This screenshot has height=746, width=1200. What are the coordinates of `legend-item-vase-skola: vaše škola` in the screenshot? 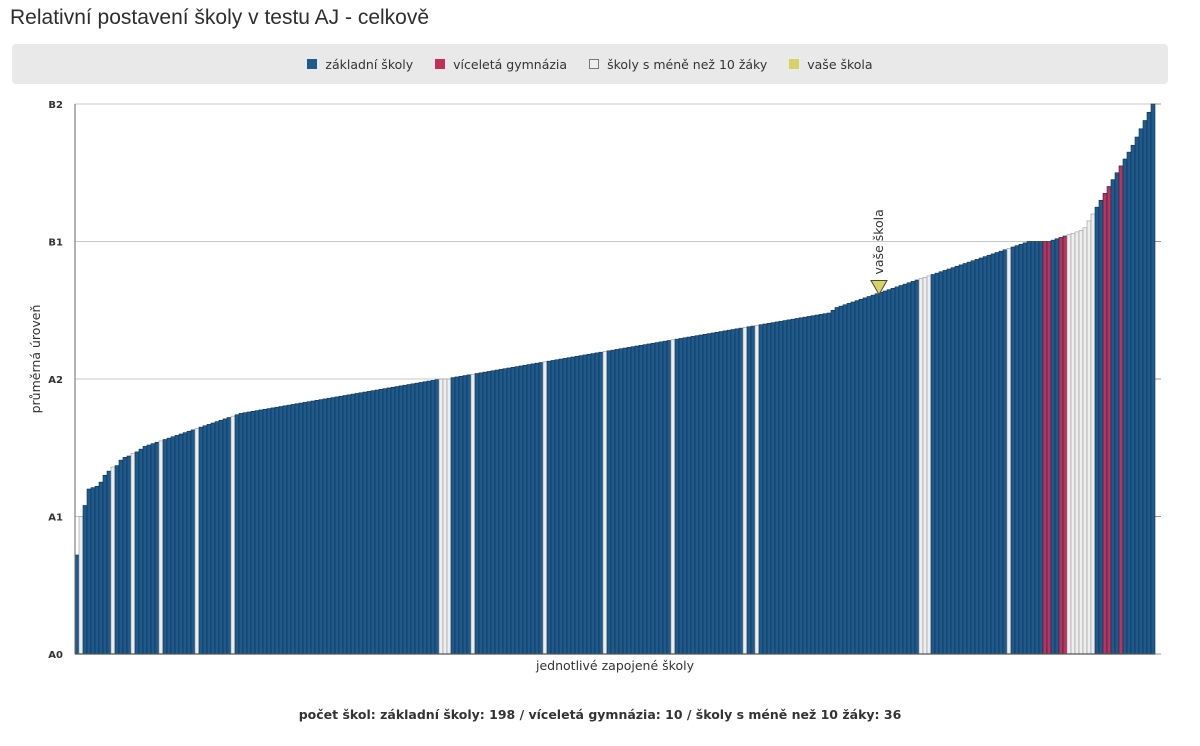 It's located at (831, 64).